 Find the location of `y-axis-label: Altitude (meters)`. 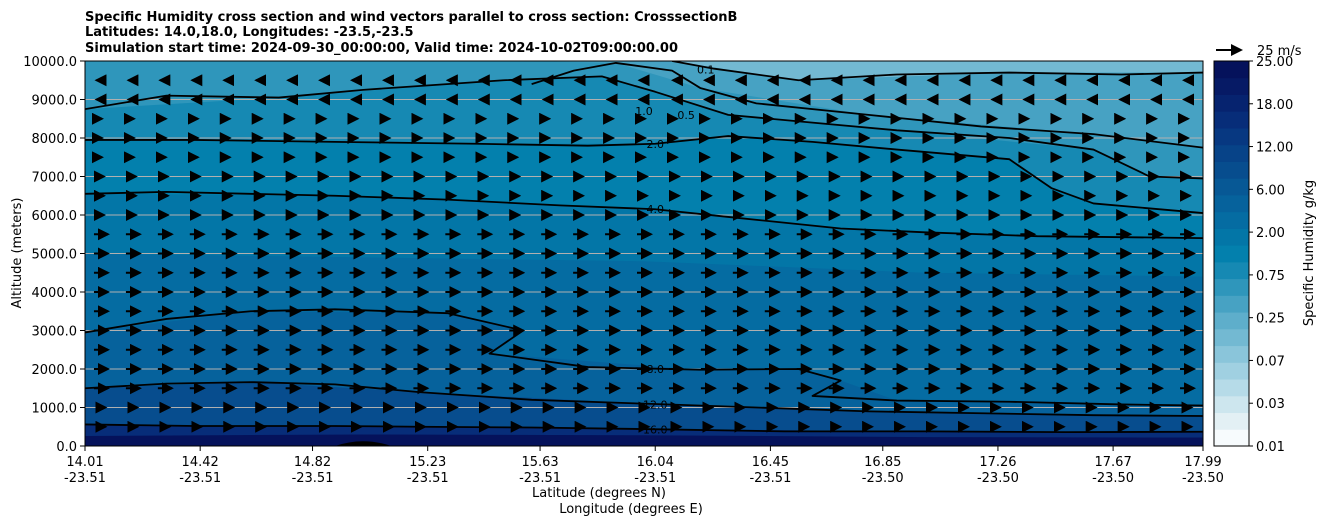

y-axis-label: Altitude (meters) is located at coordinates (17, 253).